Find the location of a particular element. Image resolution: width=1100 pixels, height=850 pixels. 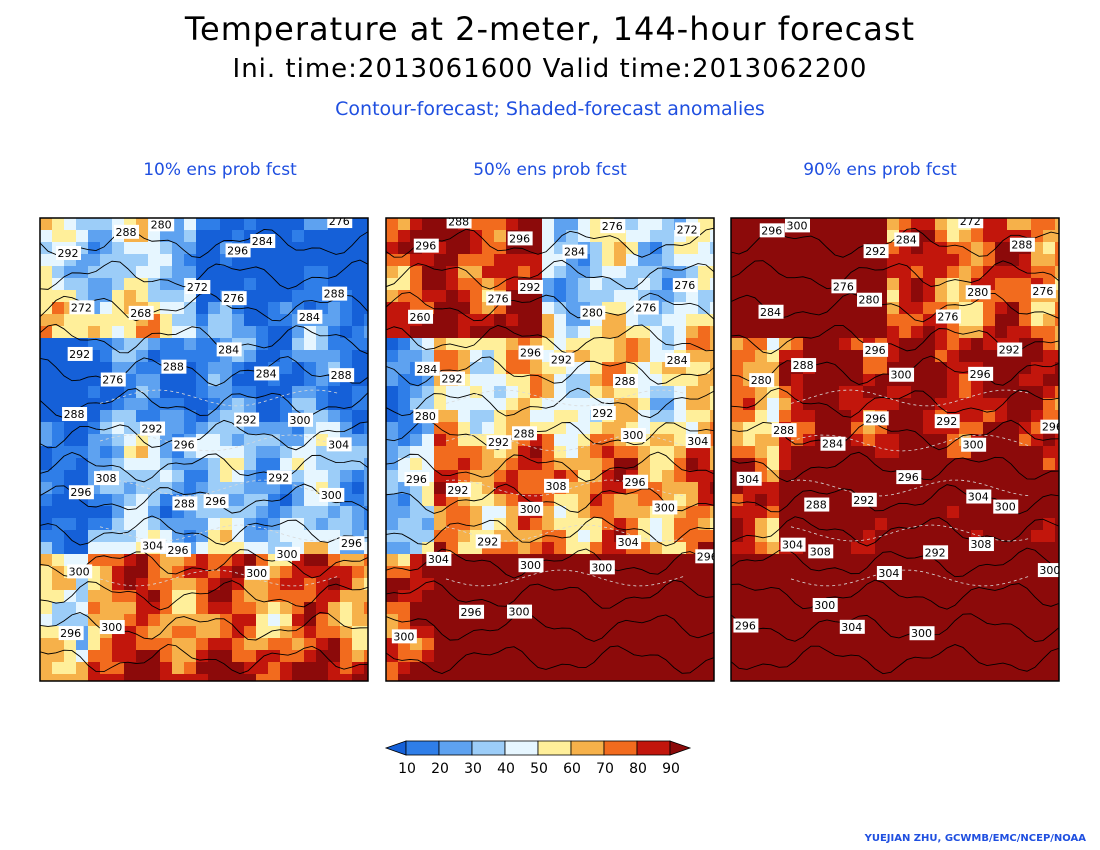

colorbar-tick: 40 is located at coordinates (506, 769).